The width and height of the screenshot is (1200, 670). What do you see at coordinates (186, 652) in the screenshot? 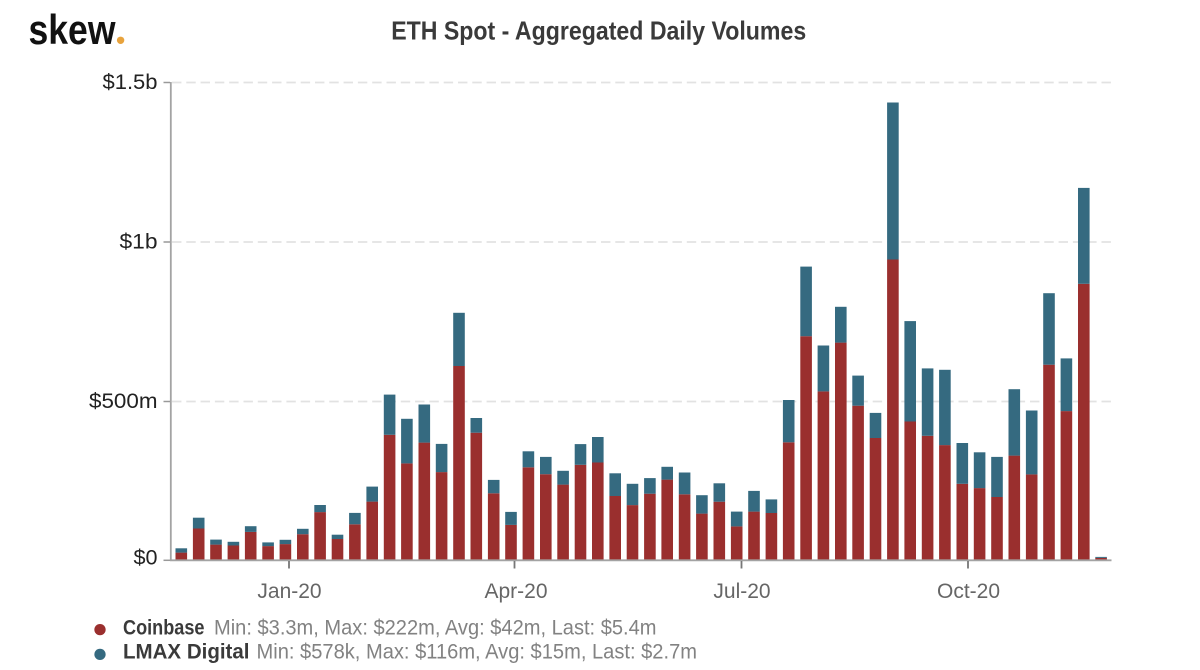
I see `svg-text: LMAX Digital` at bounding box center [186, 652].